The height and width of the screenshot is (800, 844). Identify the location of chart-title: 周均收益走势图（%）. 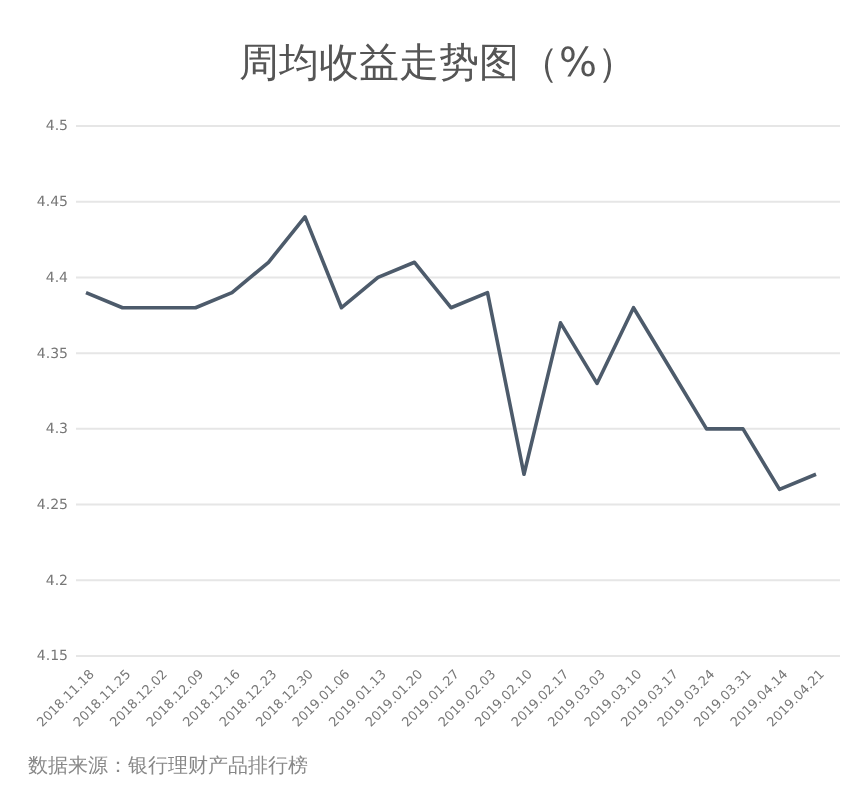
(438, 62).